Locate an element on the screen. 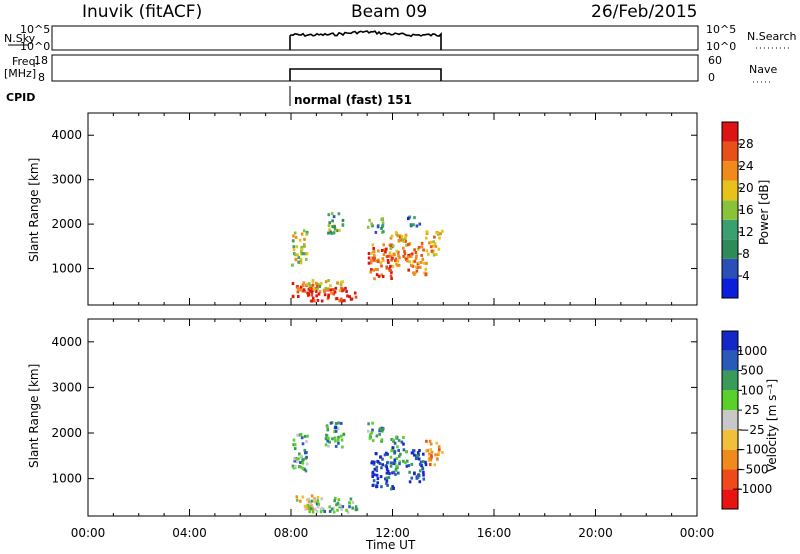 This screenshot has width=800, height=554. colorbar-tick-label: −1000 is located at coordinates (752, 489).